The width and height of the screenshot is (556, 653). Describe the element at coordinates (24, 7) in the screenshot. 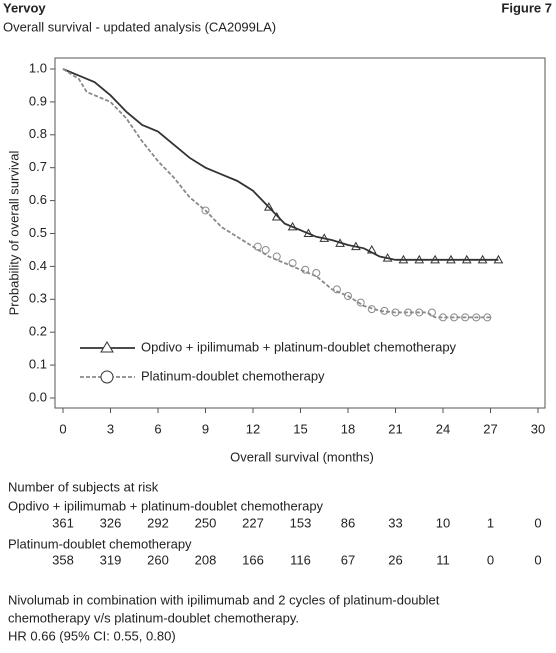

I see `page-title: Yervoy` at that location.